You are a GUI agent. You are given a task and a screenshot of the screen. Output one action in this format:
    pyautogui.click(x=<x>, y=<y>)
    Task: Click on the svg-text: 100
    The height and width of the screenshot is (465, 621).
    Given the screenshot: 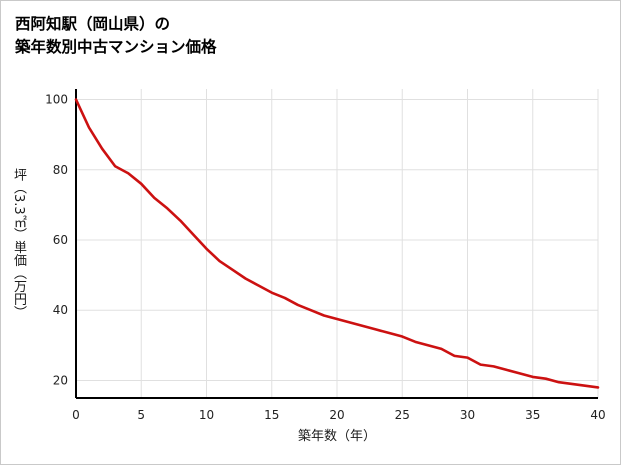 What is the action you would take?
    pyautogui.click(x=56, y=100)
    